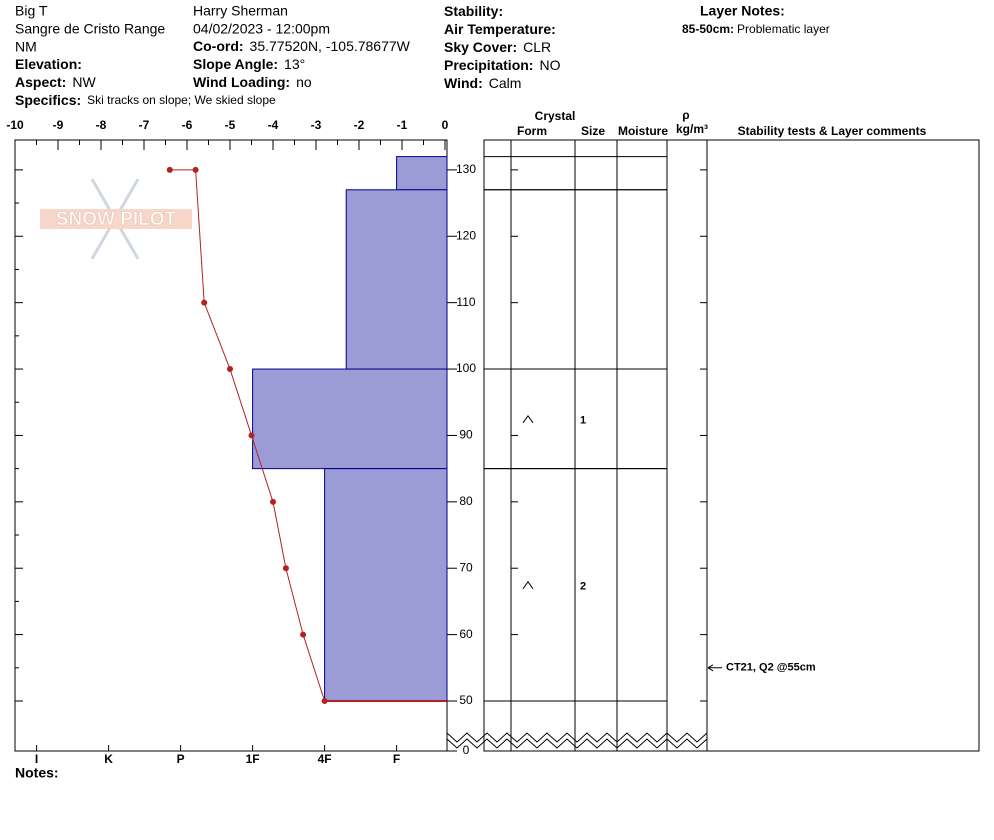  I want to click on logo-band, so click(116, 219).